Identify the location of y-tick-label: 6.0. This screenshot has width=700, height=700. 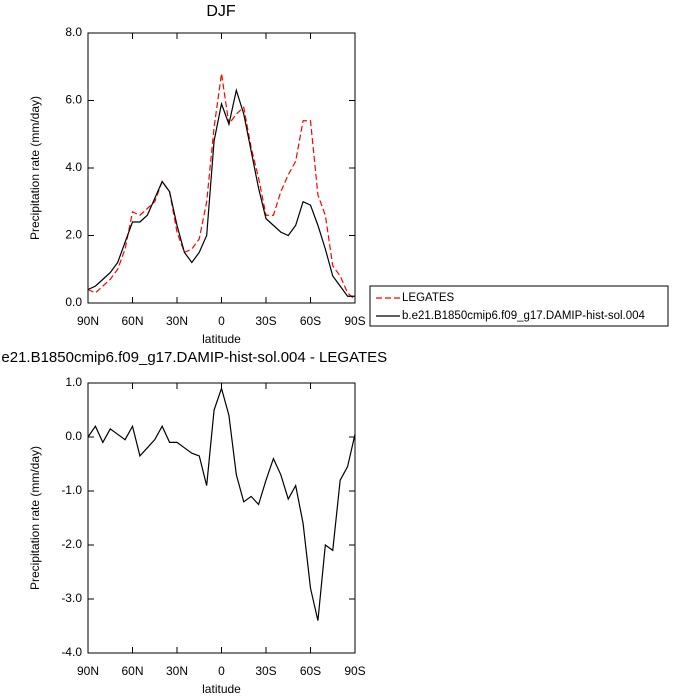
(73, 100).